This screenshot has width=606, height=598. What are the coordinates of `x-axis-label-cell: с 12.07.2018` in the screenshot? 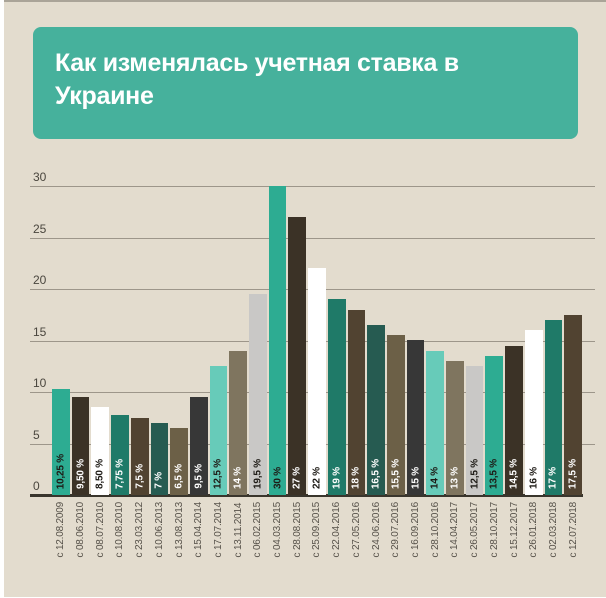 It's located at (573, 529).